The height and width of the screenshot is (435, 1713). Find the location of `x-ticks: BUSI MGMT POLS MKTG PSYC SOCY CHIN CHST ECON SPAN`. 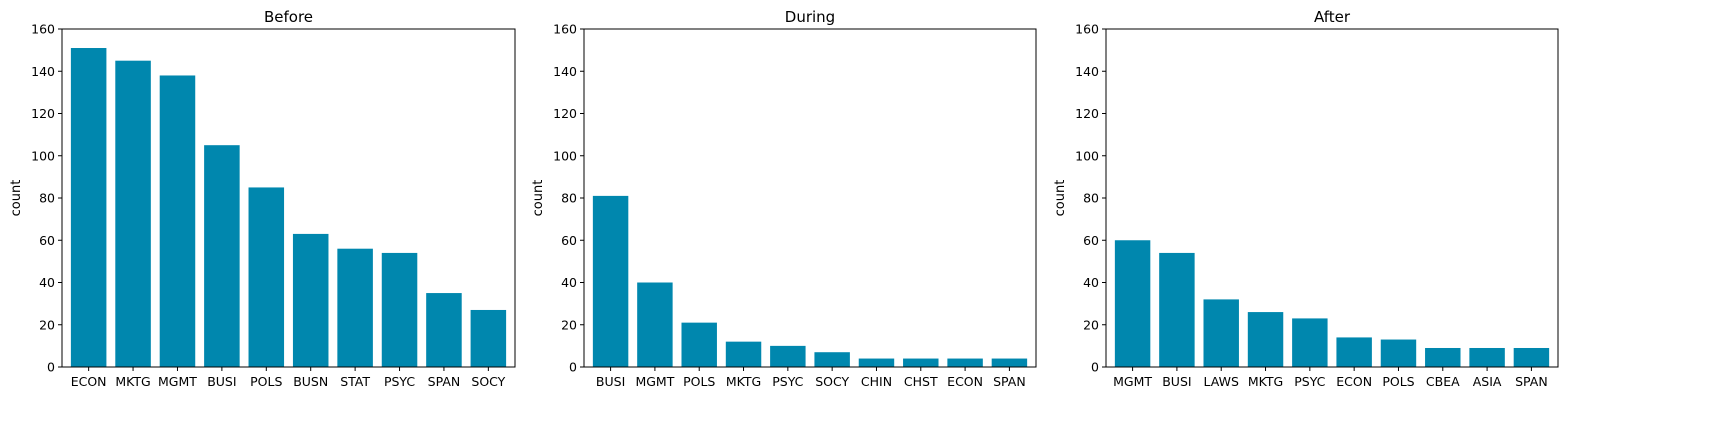

x-ticks: BUSI MGMT POLS MKTG PSYC SOCY CHIN CHST ECON SPAN is located at coordinates (811, 378).